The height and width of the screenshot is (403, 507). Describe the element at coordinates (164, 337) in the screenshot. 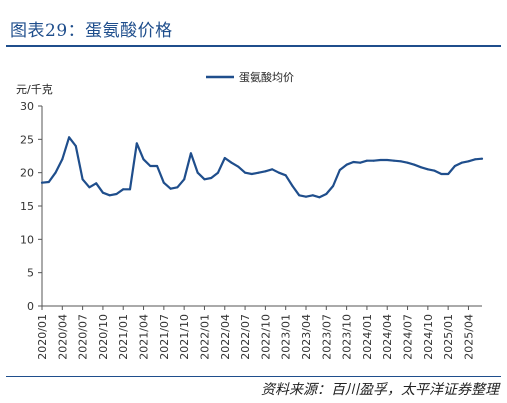

I see `x-tick-label: 2021/07` at that location.